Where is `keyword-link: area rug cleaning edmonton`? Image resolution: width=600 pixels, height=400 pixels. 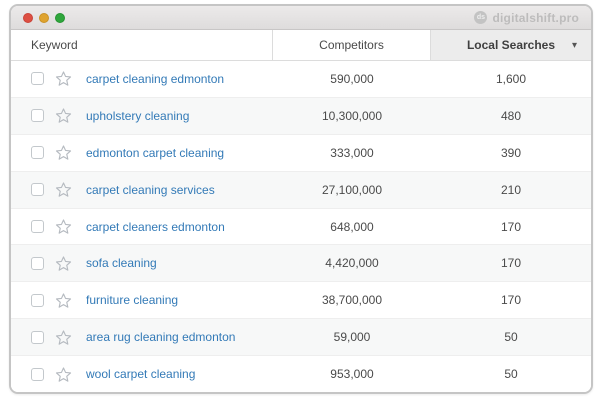
keyword-link: area rug cleaning edmonton is located at coordinates (161, 337).